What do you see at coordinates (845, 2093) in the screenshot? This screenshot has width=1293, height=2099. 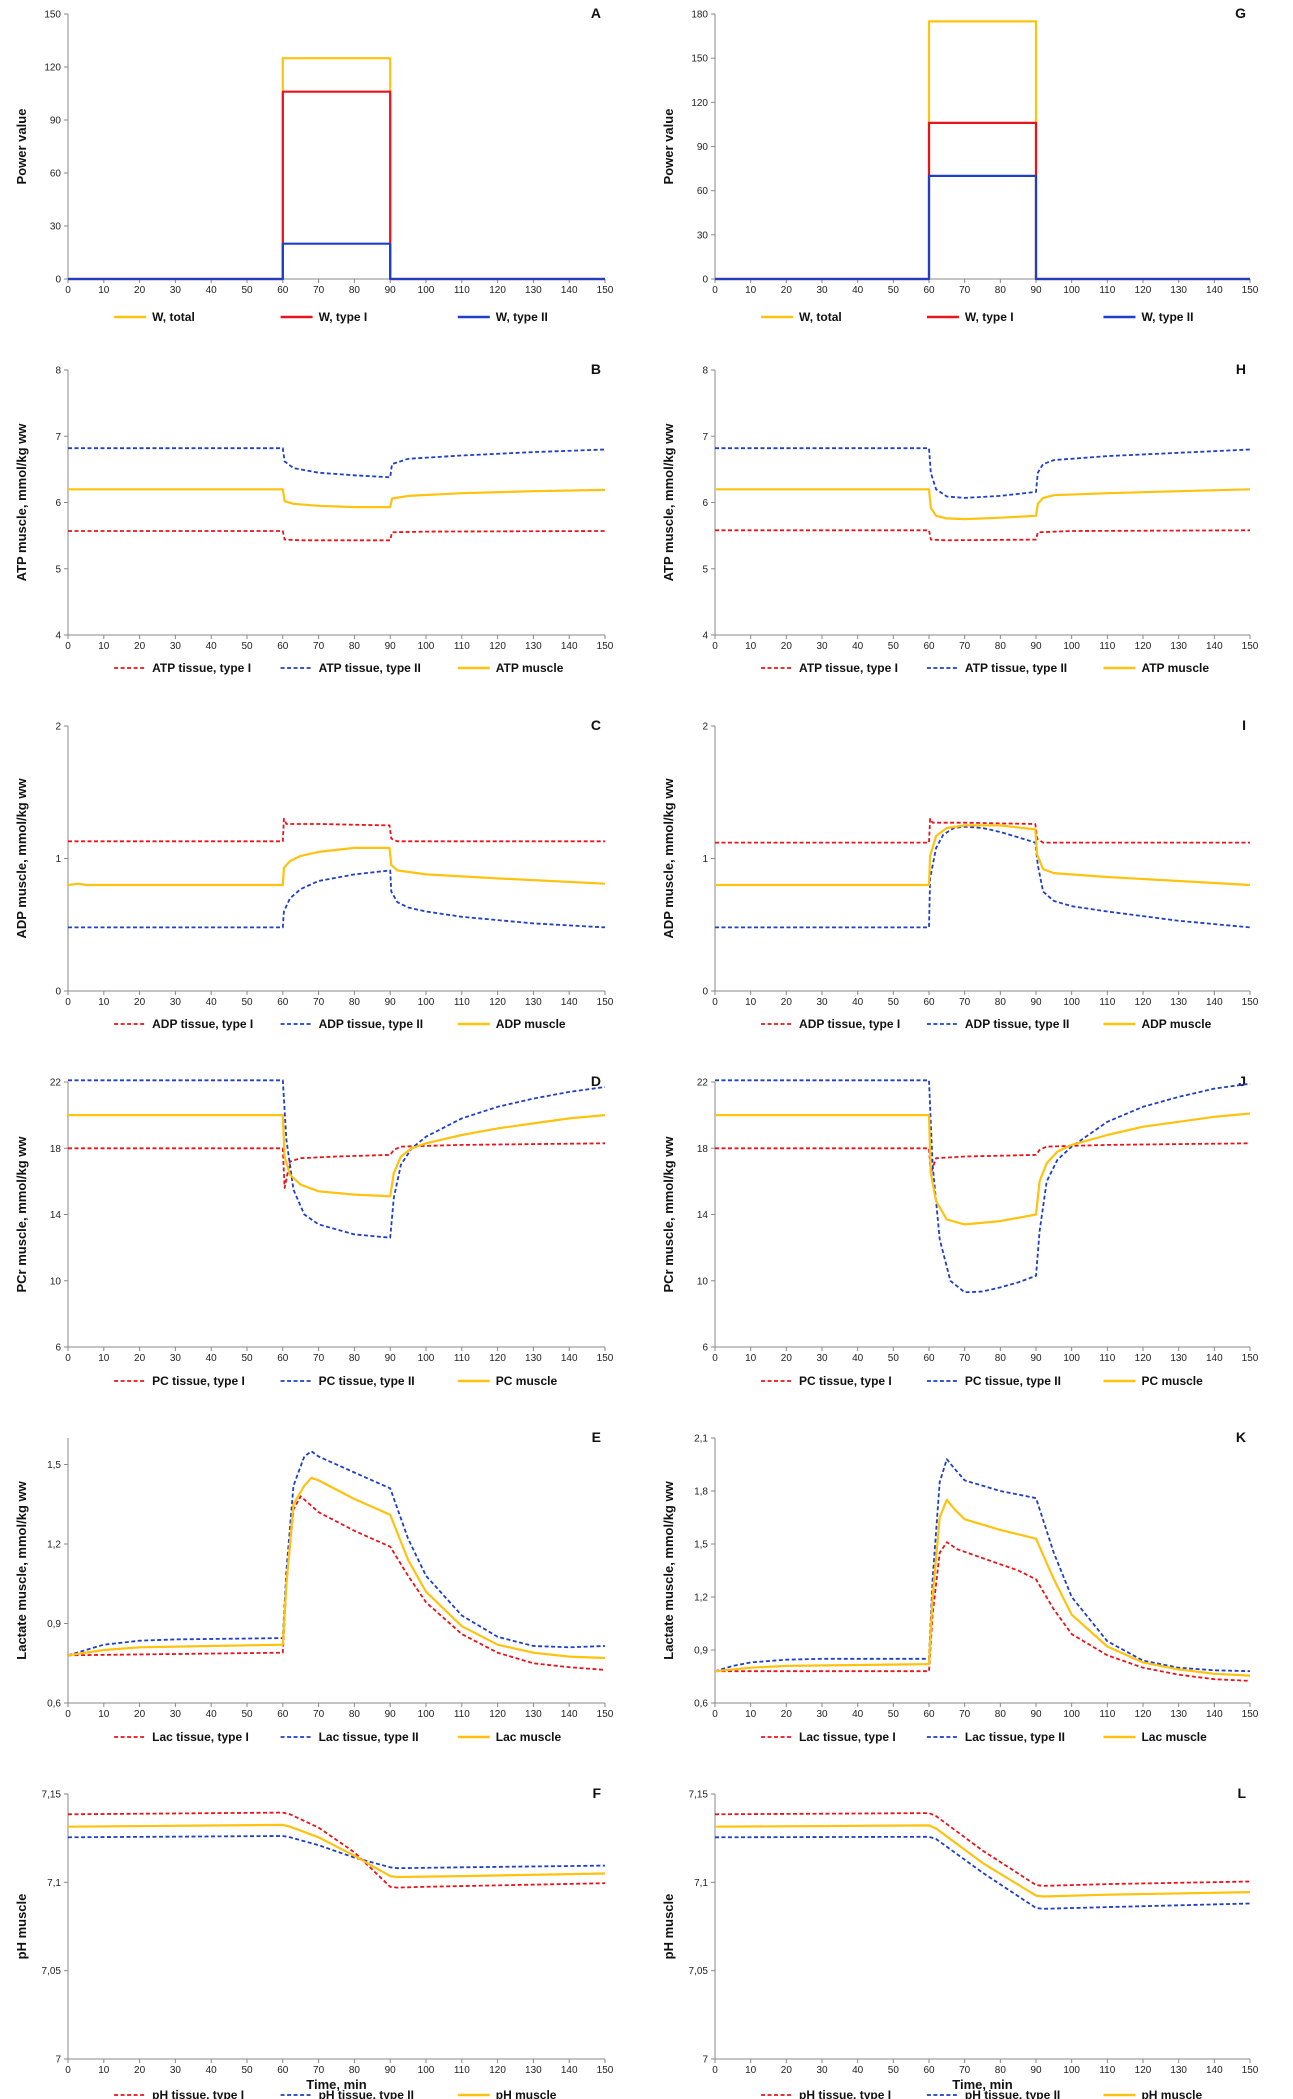 I see `legend-entry: pH tissue, type I` at bounding box center [845, 2093].